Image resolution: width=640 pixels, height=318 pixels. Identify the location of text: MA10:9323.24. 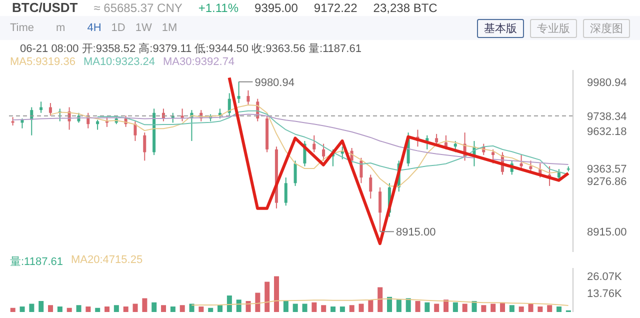
(119, 62).